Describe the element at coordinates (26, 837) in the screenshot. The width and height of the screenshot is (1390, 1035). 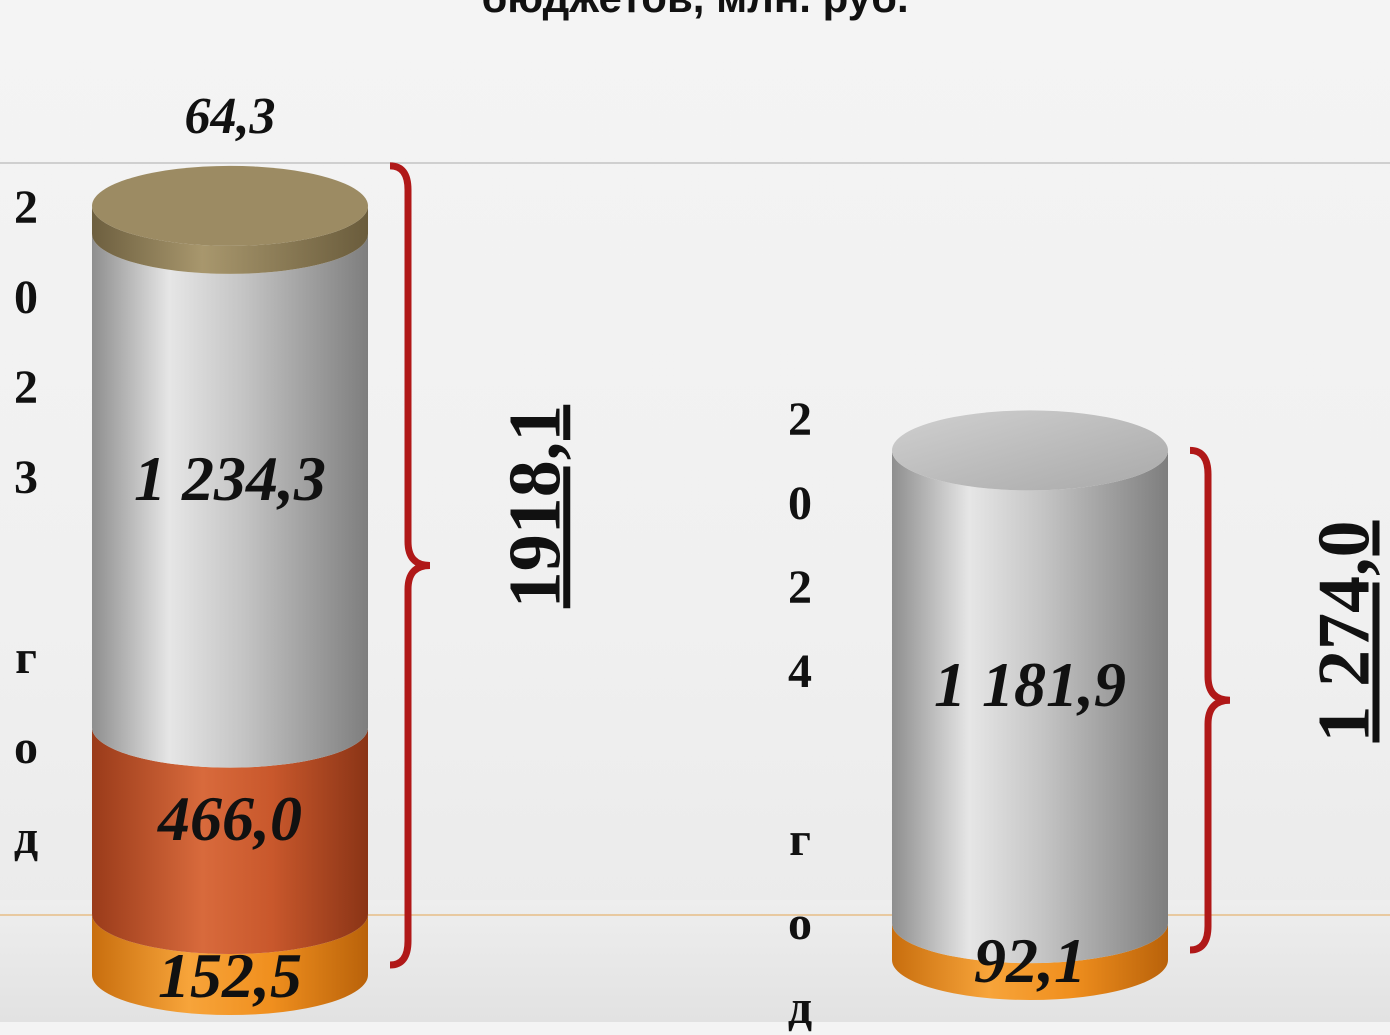
I see `year-letter: д` at that location.